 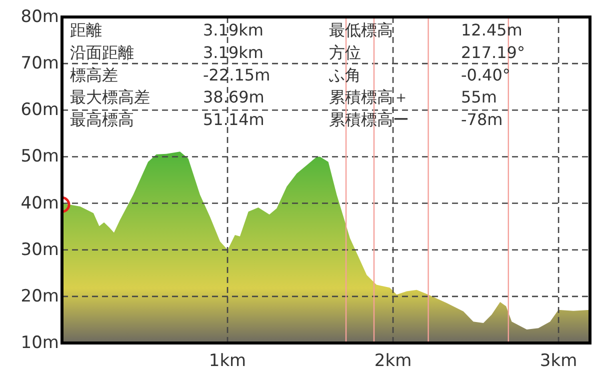 What do you see at coordinates (39, 343) in the screenshot?
I see `y-tick-label: 10m` at bounding box center [39, 343].